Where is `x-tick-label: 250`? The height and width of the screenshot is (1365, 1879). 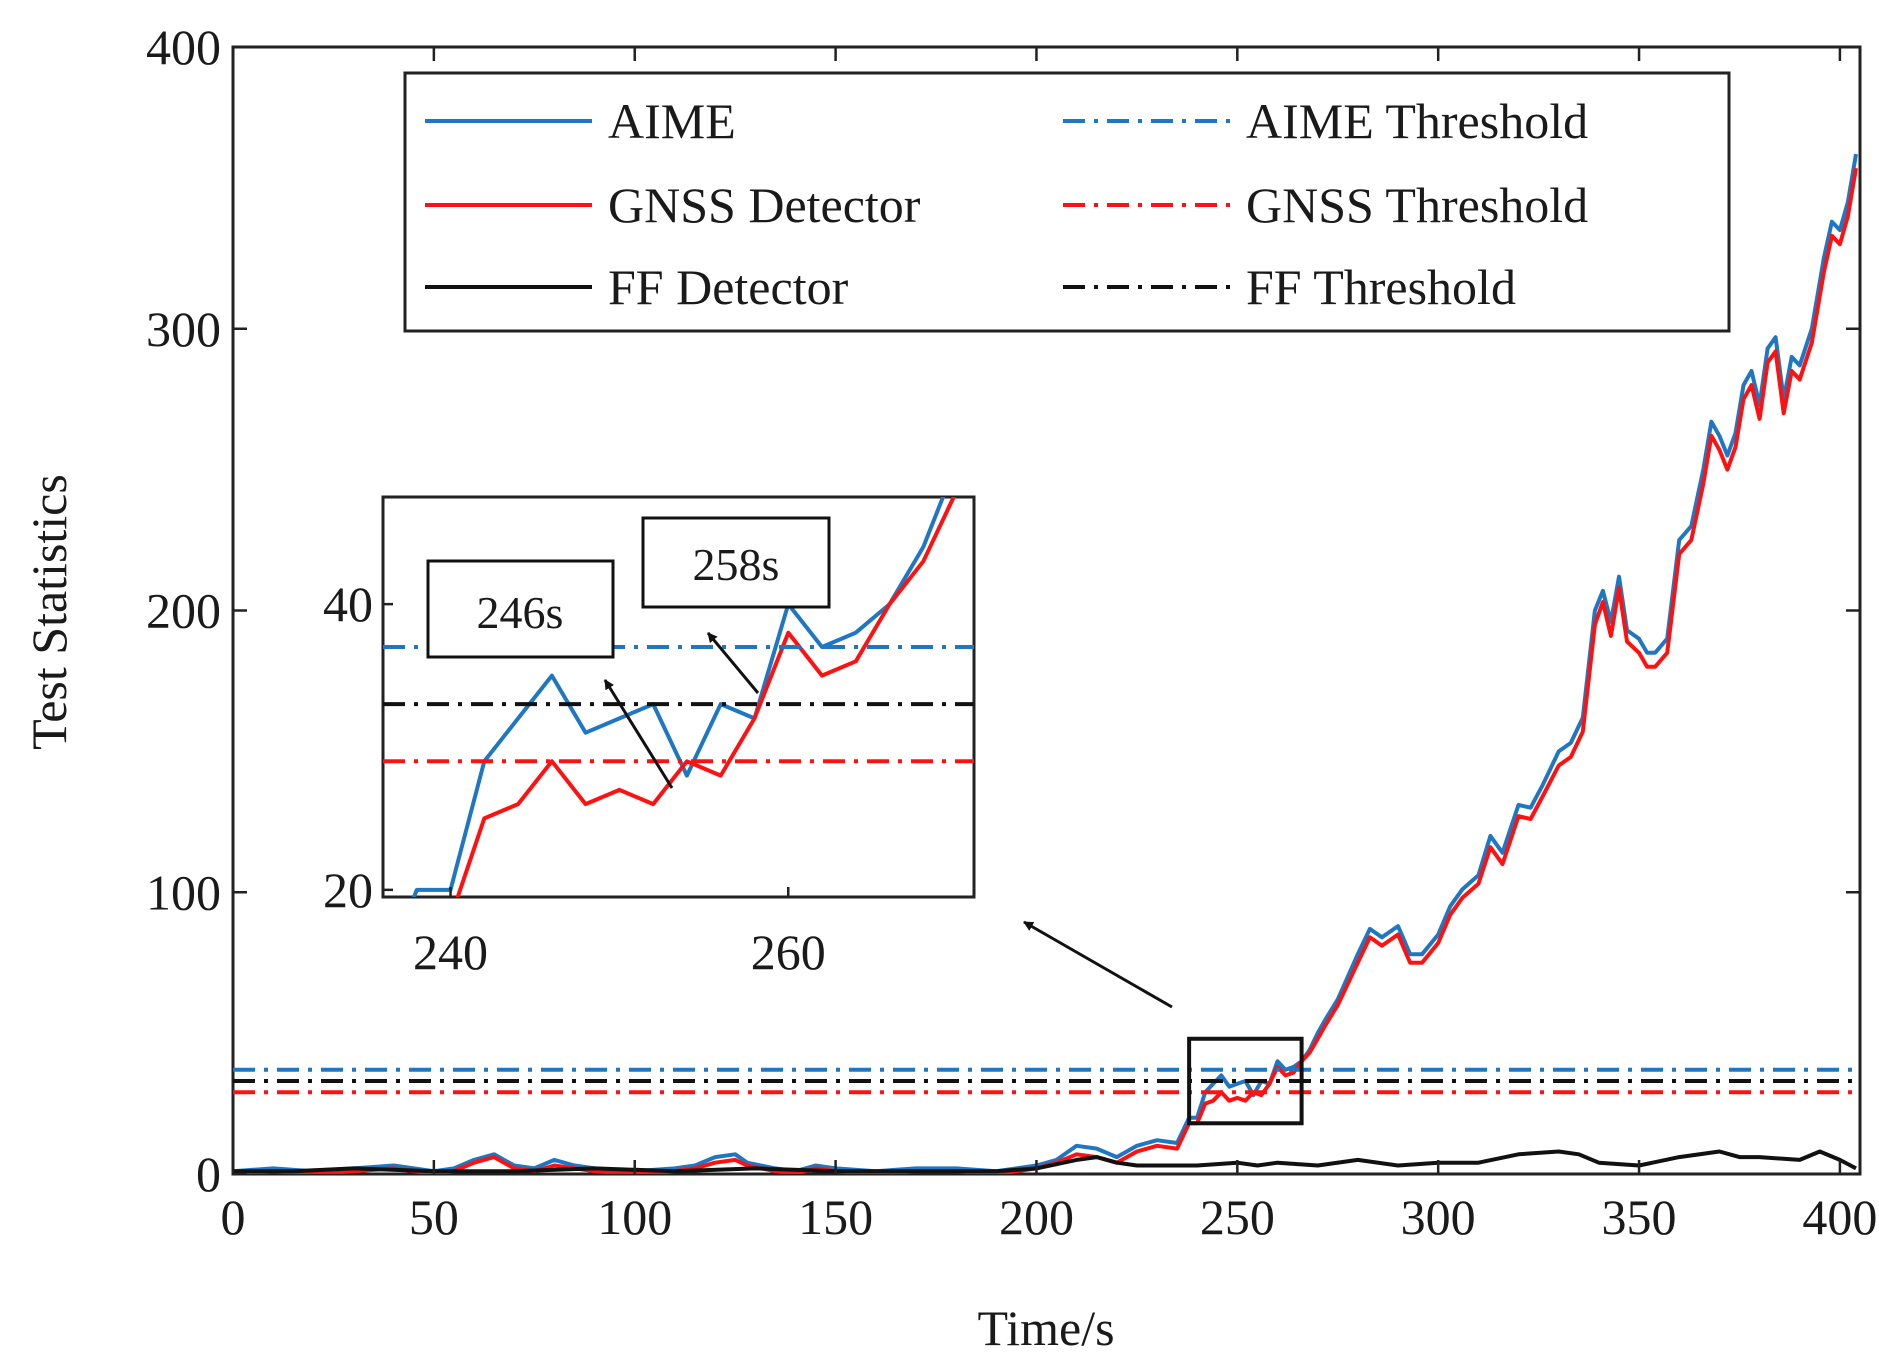 x-tick-label: 250 is located at coordinates (1237, 1217).